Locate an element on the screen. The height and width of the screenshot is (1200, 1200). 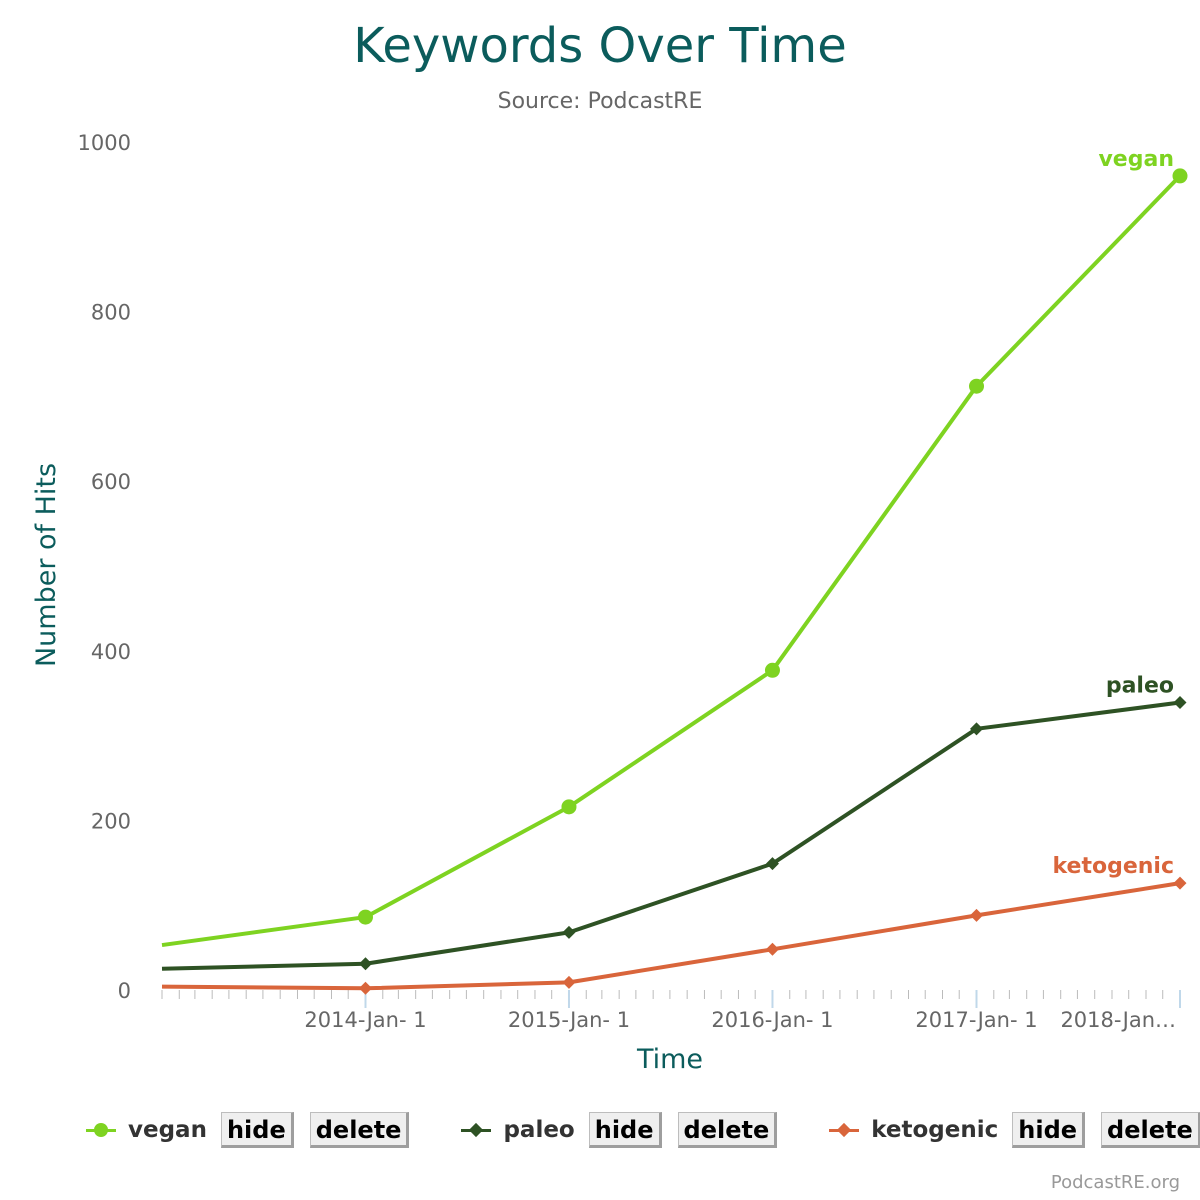
y-tick-label: 200 is located at coordinates (111, 821).